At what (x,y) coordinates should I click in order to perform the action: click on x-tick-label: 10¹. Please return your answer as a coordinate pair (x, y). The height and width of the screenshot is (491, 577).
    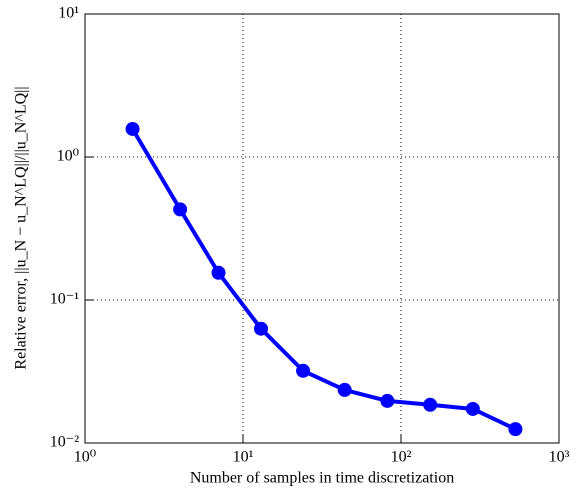
    Looking at the image, I should click on (243, 457).